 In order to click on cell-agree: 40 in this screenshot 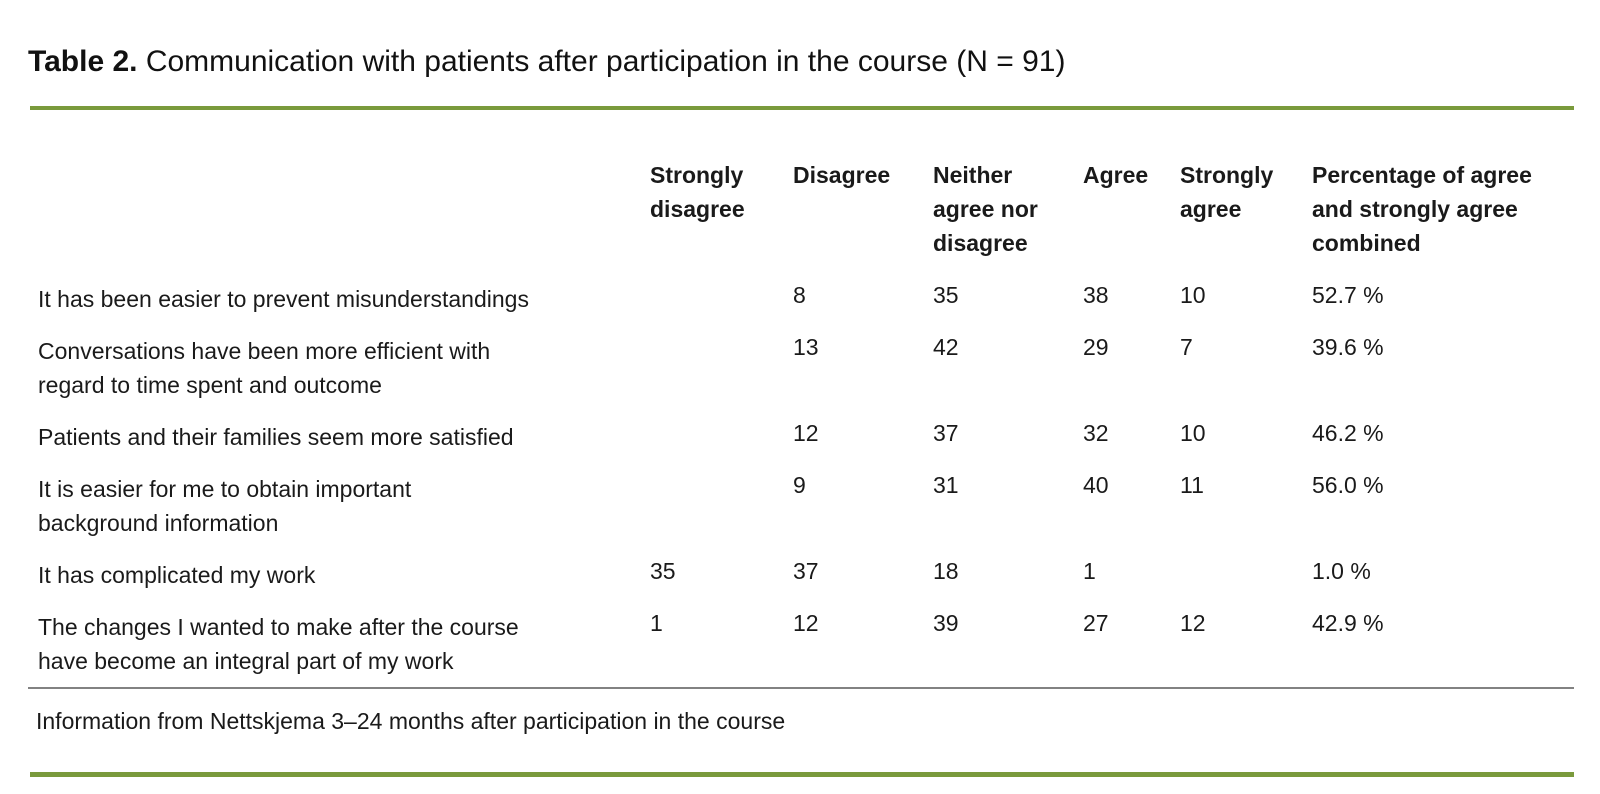, I will do `click(1096, 485)`.